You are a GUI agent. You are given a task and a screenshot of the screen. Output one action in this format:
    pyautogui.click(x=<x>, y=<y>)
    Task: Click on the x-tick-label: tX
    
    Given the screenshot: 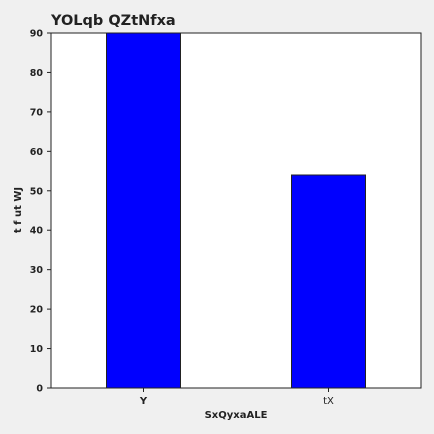 What is the action you would take?
    pyautogui.click(x=328, y=401)
    